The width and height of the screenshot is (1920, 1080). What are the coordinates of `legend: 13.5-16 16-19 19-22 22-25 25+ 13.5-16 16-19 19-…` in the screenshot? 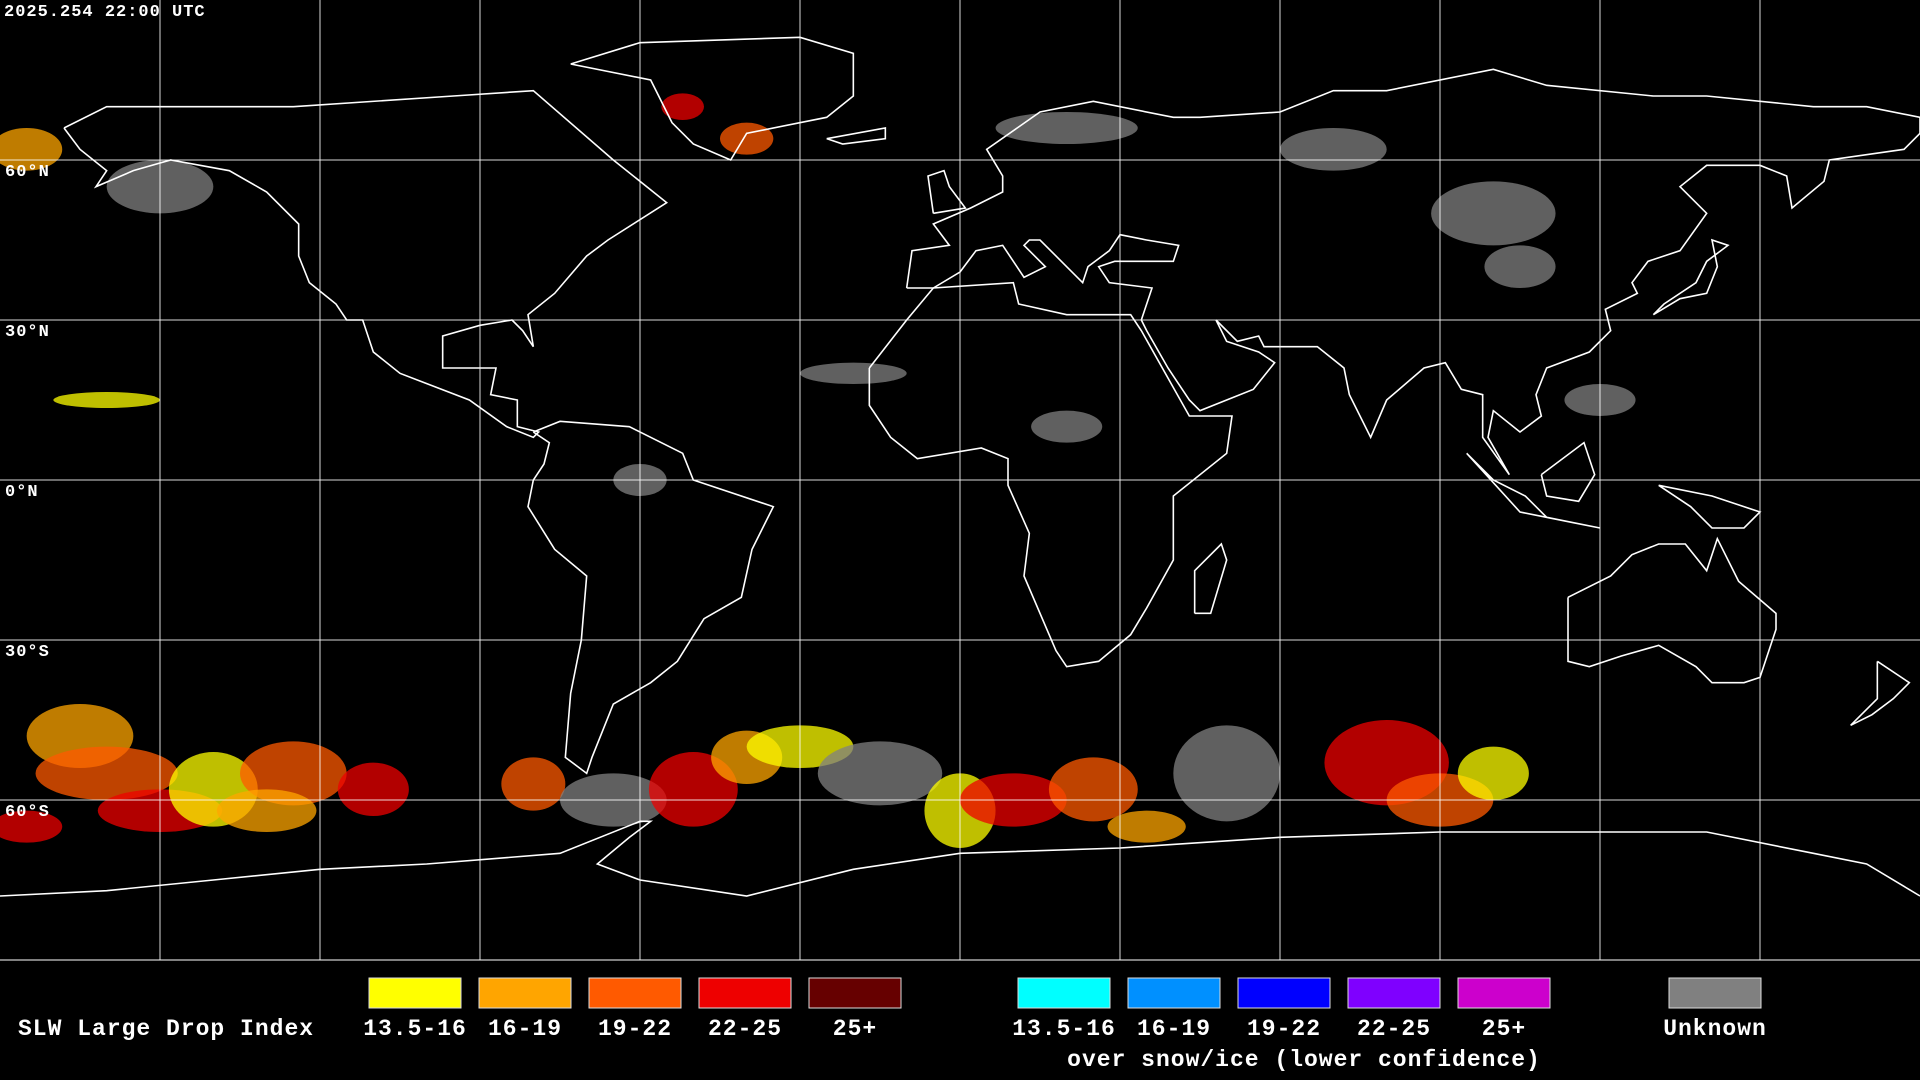 It's located at (1065, 1025).